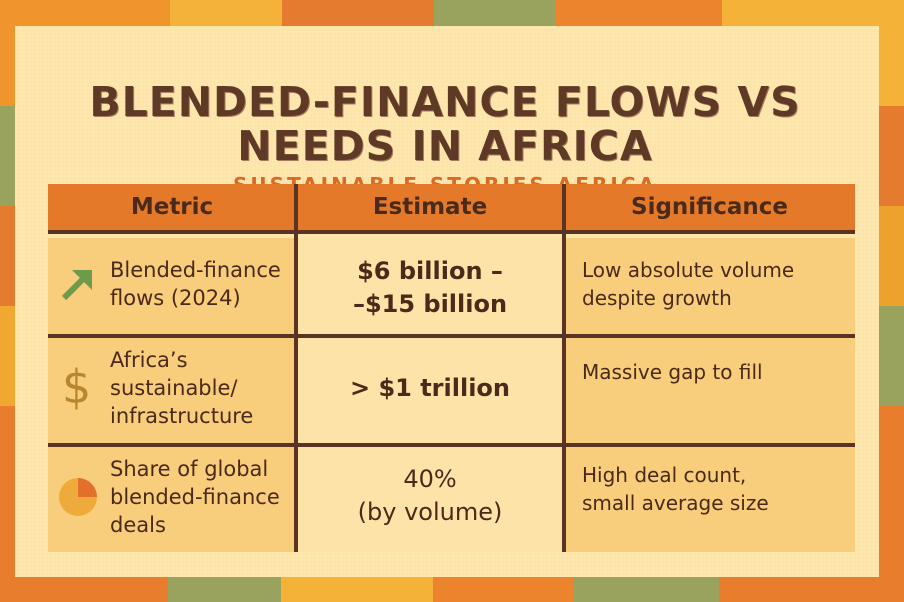  Describe the element at coordinates (664, 475) in the screenshot. I see `significance-line: High deal count,` at that location.